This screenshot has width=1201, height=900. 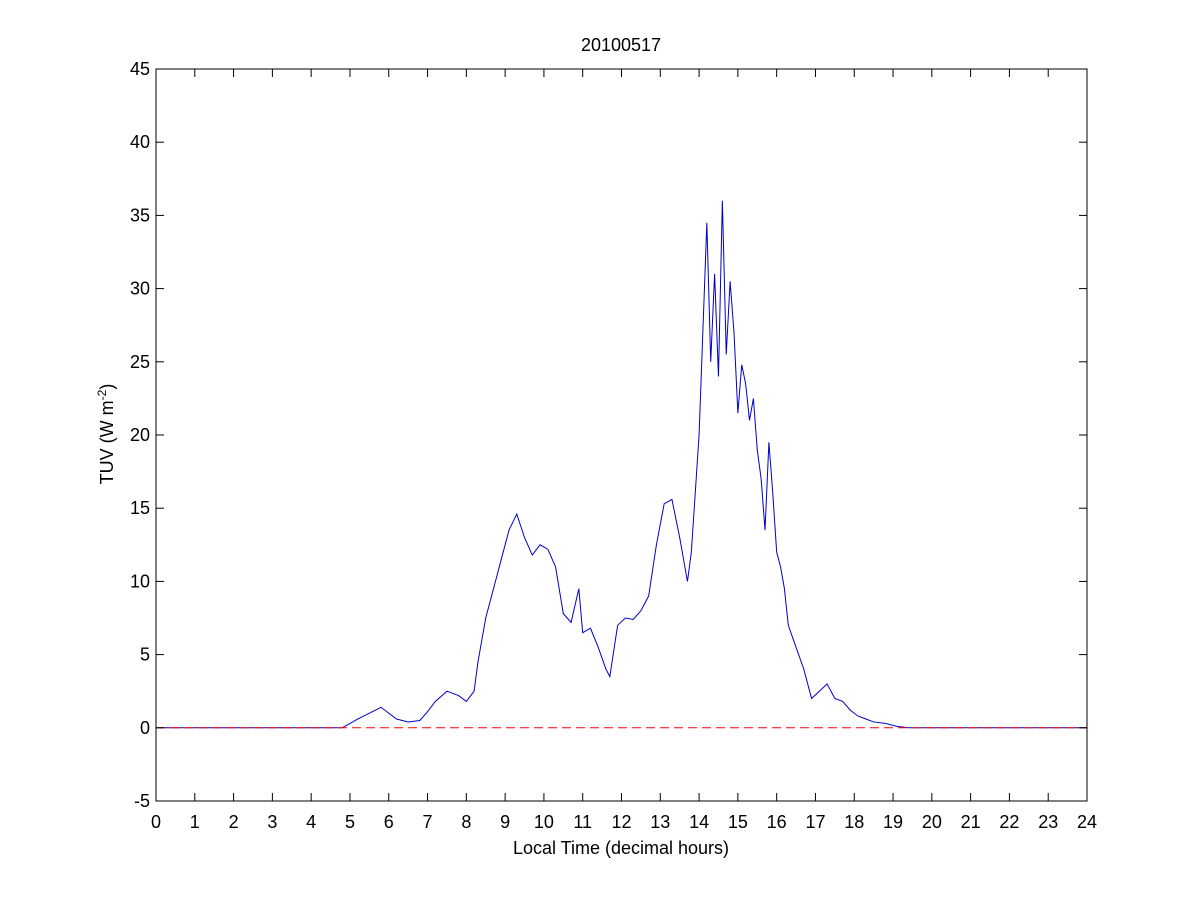 I want to click on y-tick-label: 25, so click(x=140, y=362).